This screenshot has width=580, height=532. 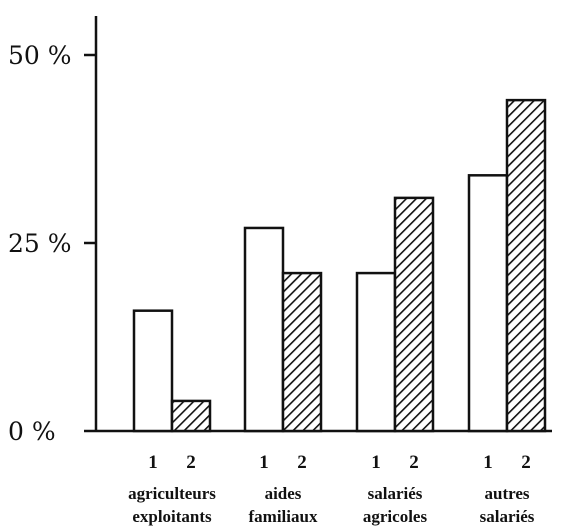 I want to click on category-label: agriculteurs, so click(x=172, y=493).